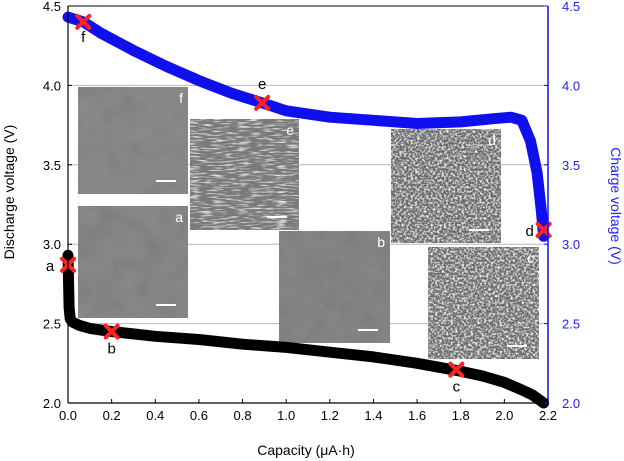  Describe the element at coordinates (286, 415) in the screenshot. I see `x-tick-label: 1.0` at that location.